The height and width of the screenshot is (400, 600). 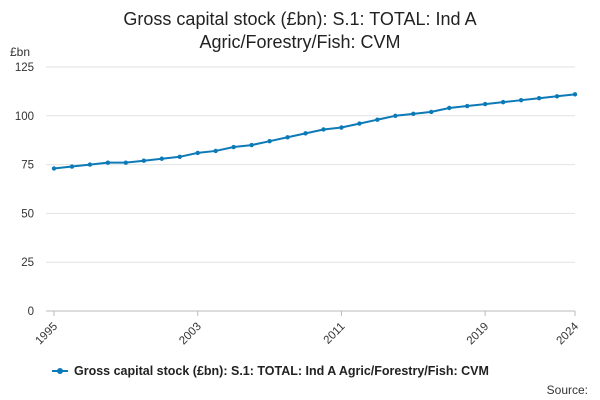 What do you see at coordinates (24, 117) in the screenshot?
I see `y-tick-label: 100` at bounding box center [24, 117].